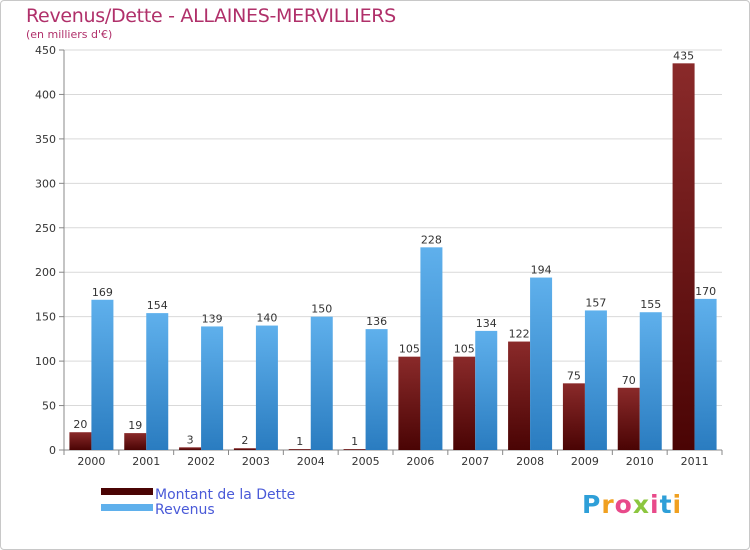 This screenshot has height=550, width=750. What do you see at coordinates (102, 292) in the screenshot?
I see `revenue-value-label: 169` at bounding box center [102, 292].